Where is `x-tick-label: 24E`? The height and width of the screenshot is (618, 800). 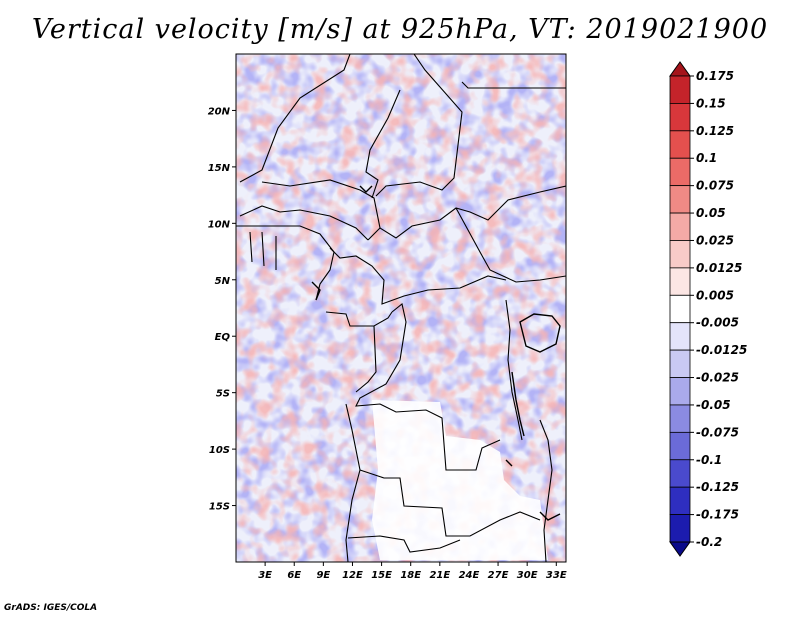
x-tick-label: 24E is located at coordinates (469, 575).